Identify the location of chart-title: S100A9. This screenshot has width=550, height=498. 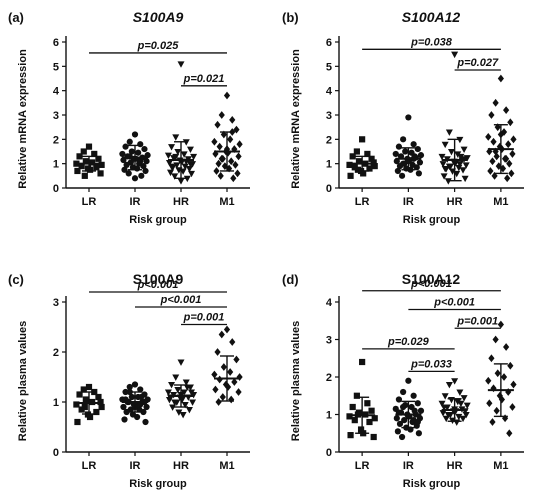
(158, 279).